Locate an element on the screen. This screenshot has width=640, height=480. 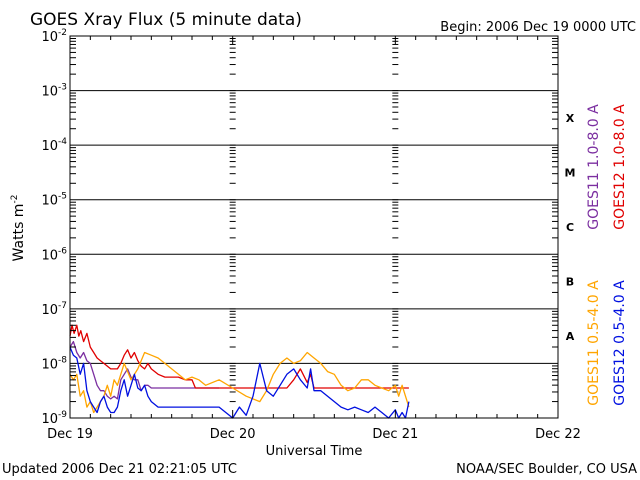
y-tick-label: 10⁻⁴ is located at coordinates (54, 145).